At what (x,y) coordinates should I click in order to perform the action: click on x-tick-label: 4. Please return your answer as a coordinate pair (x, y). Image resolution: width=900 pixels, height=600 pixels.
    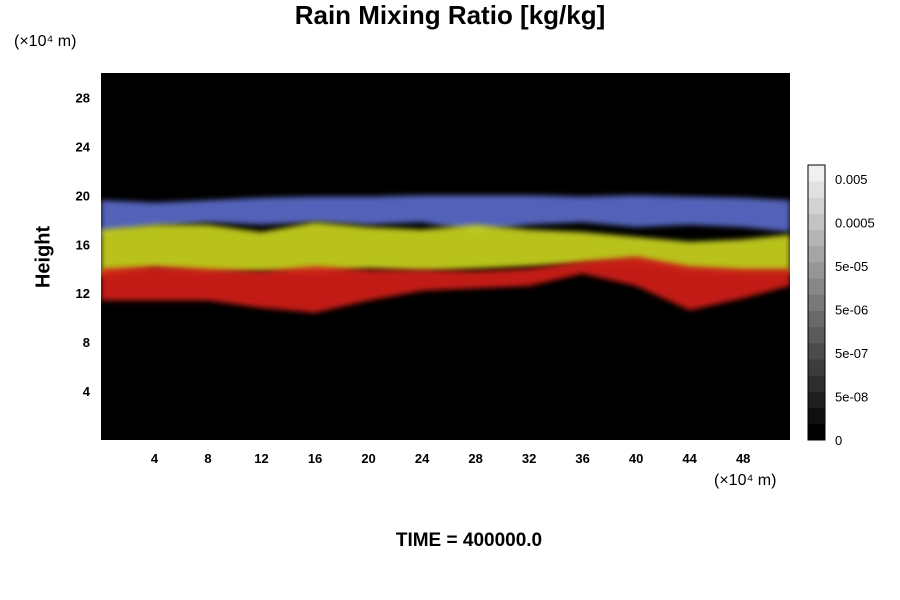
    Looking at the image, I should click on (155, 458).